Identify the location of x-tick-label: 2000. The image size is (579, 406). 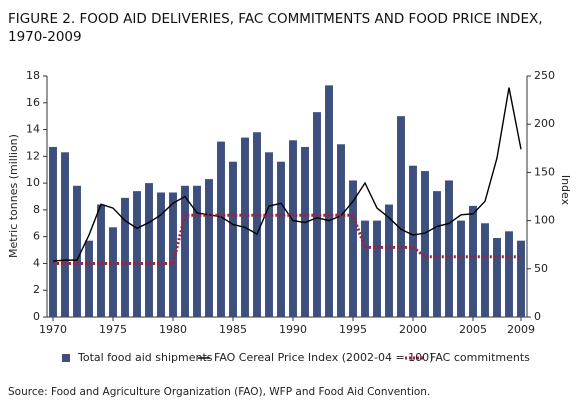
(413, 329).